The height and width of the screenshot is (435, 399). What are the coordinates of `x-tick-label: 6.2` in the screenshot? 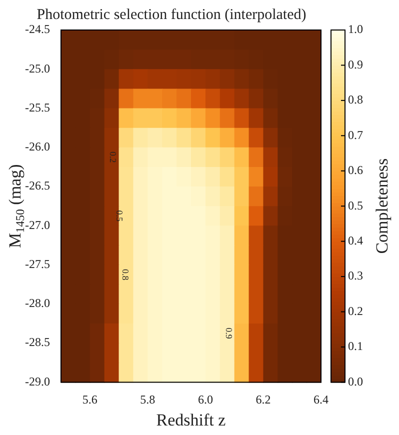 It's located at (263, 399).